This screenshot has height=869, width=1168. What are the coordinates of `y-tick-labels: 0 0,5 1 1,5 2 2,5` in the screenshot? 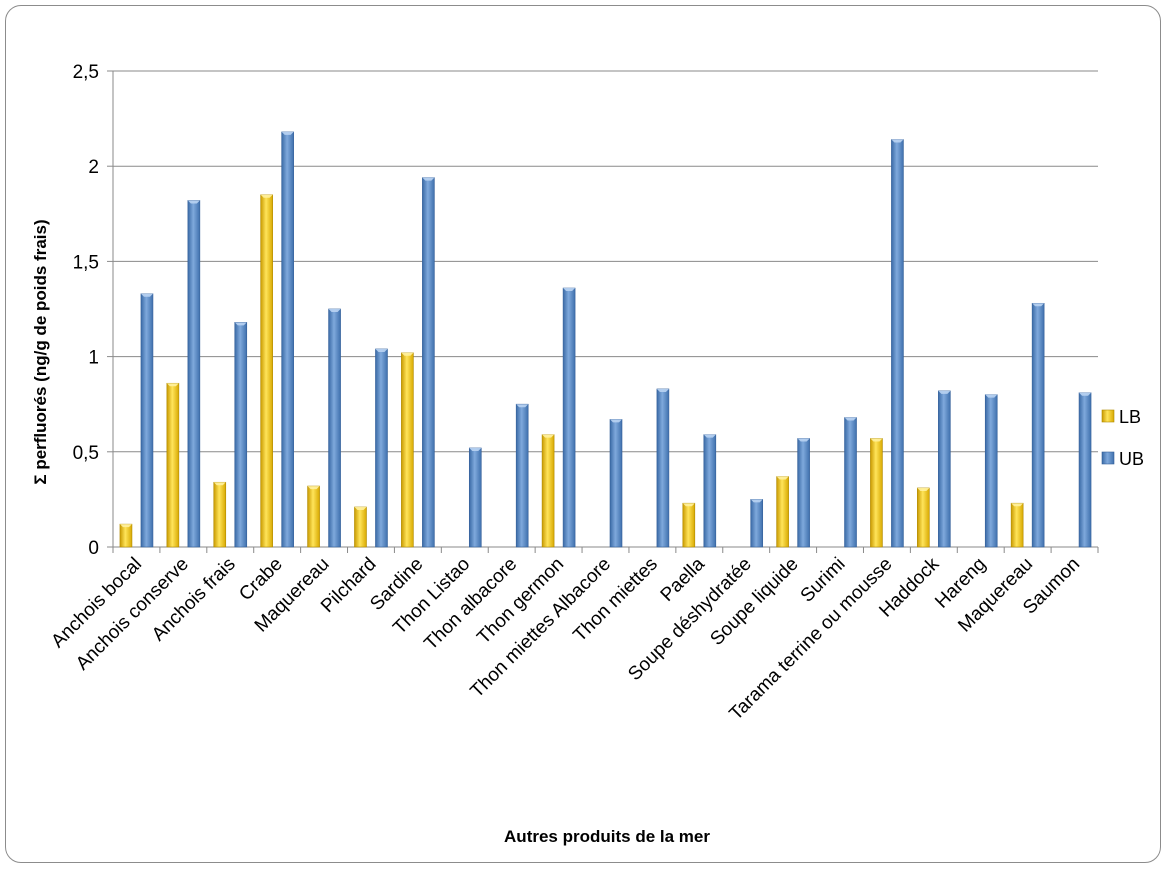 It's located at (86, 310).